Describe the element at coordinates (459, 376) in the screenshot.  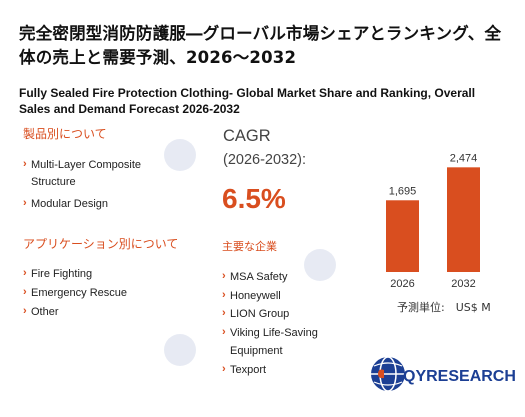
I see `logo-wordmark: QYRESEARCH` at that location.